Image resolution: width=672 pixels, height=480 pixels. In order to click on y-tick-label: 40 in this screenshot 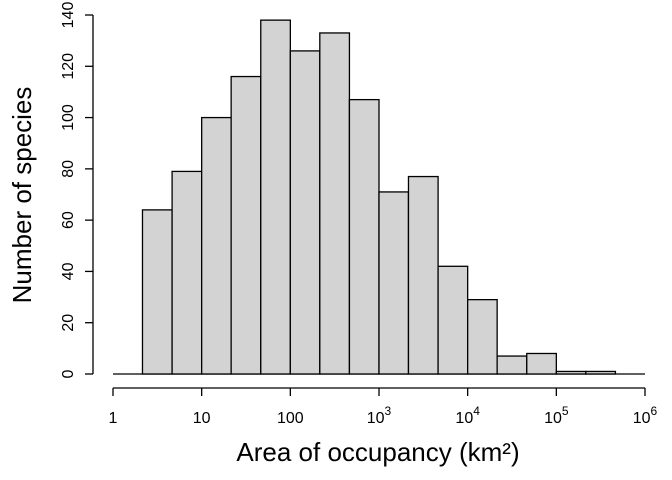, I will do `click(68, 271)`.